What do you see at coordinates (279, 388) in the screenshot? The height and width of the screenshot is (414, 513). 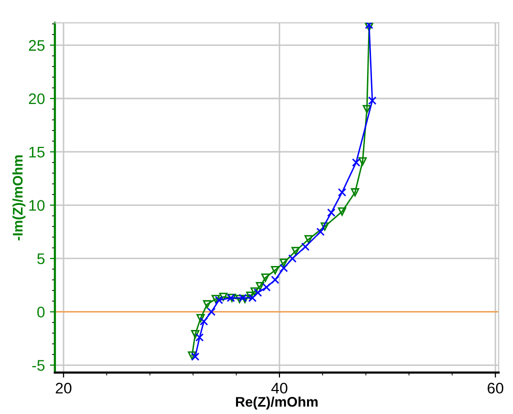 I see `x-tick-label: 40` at bounding box center [279, 388].